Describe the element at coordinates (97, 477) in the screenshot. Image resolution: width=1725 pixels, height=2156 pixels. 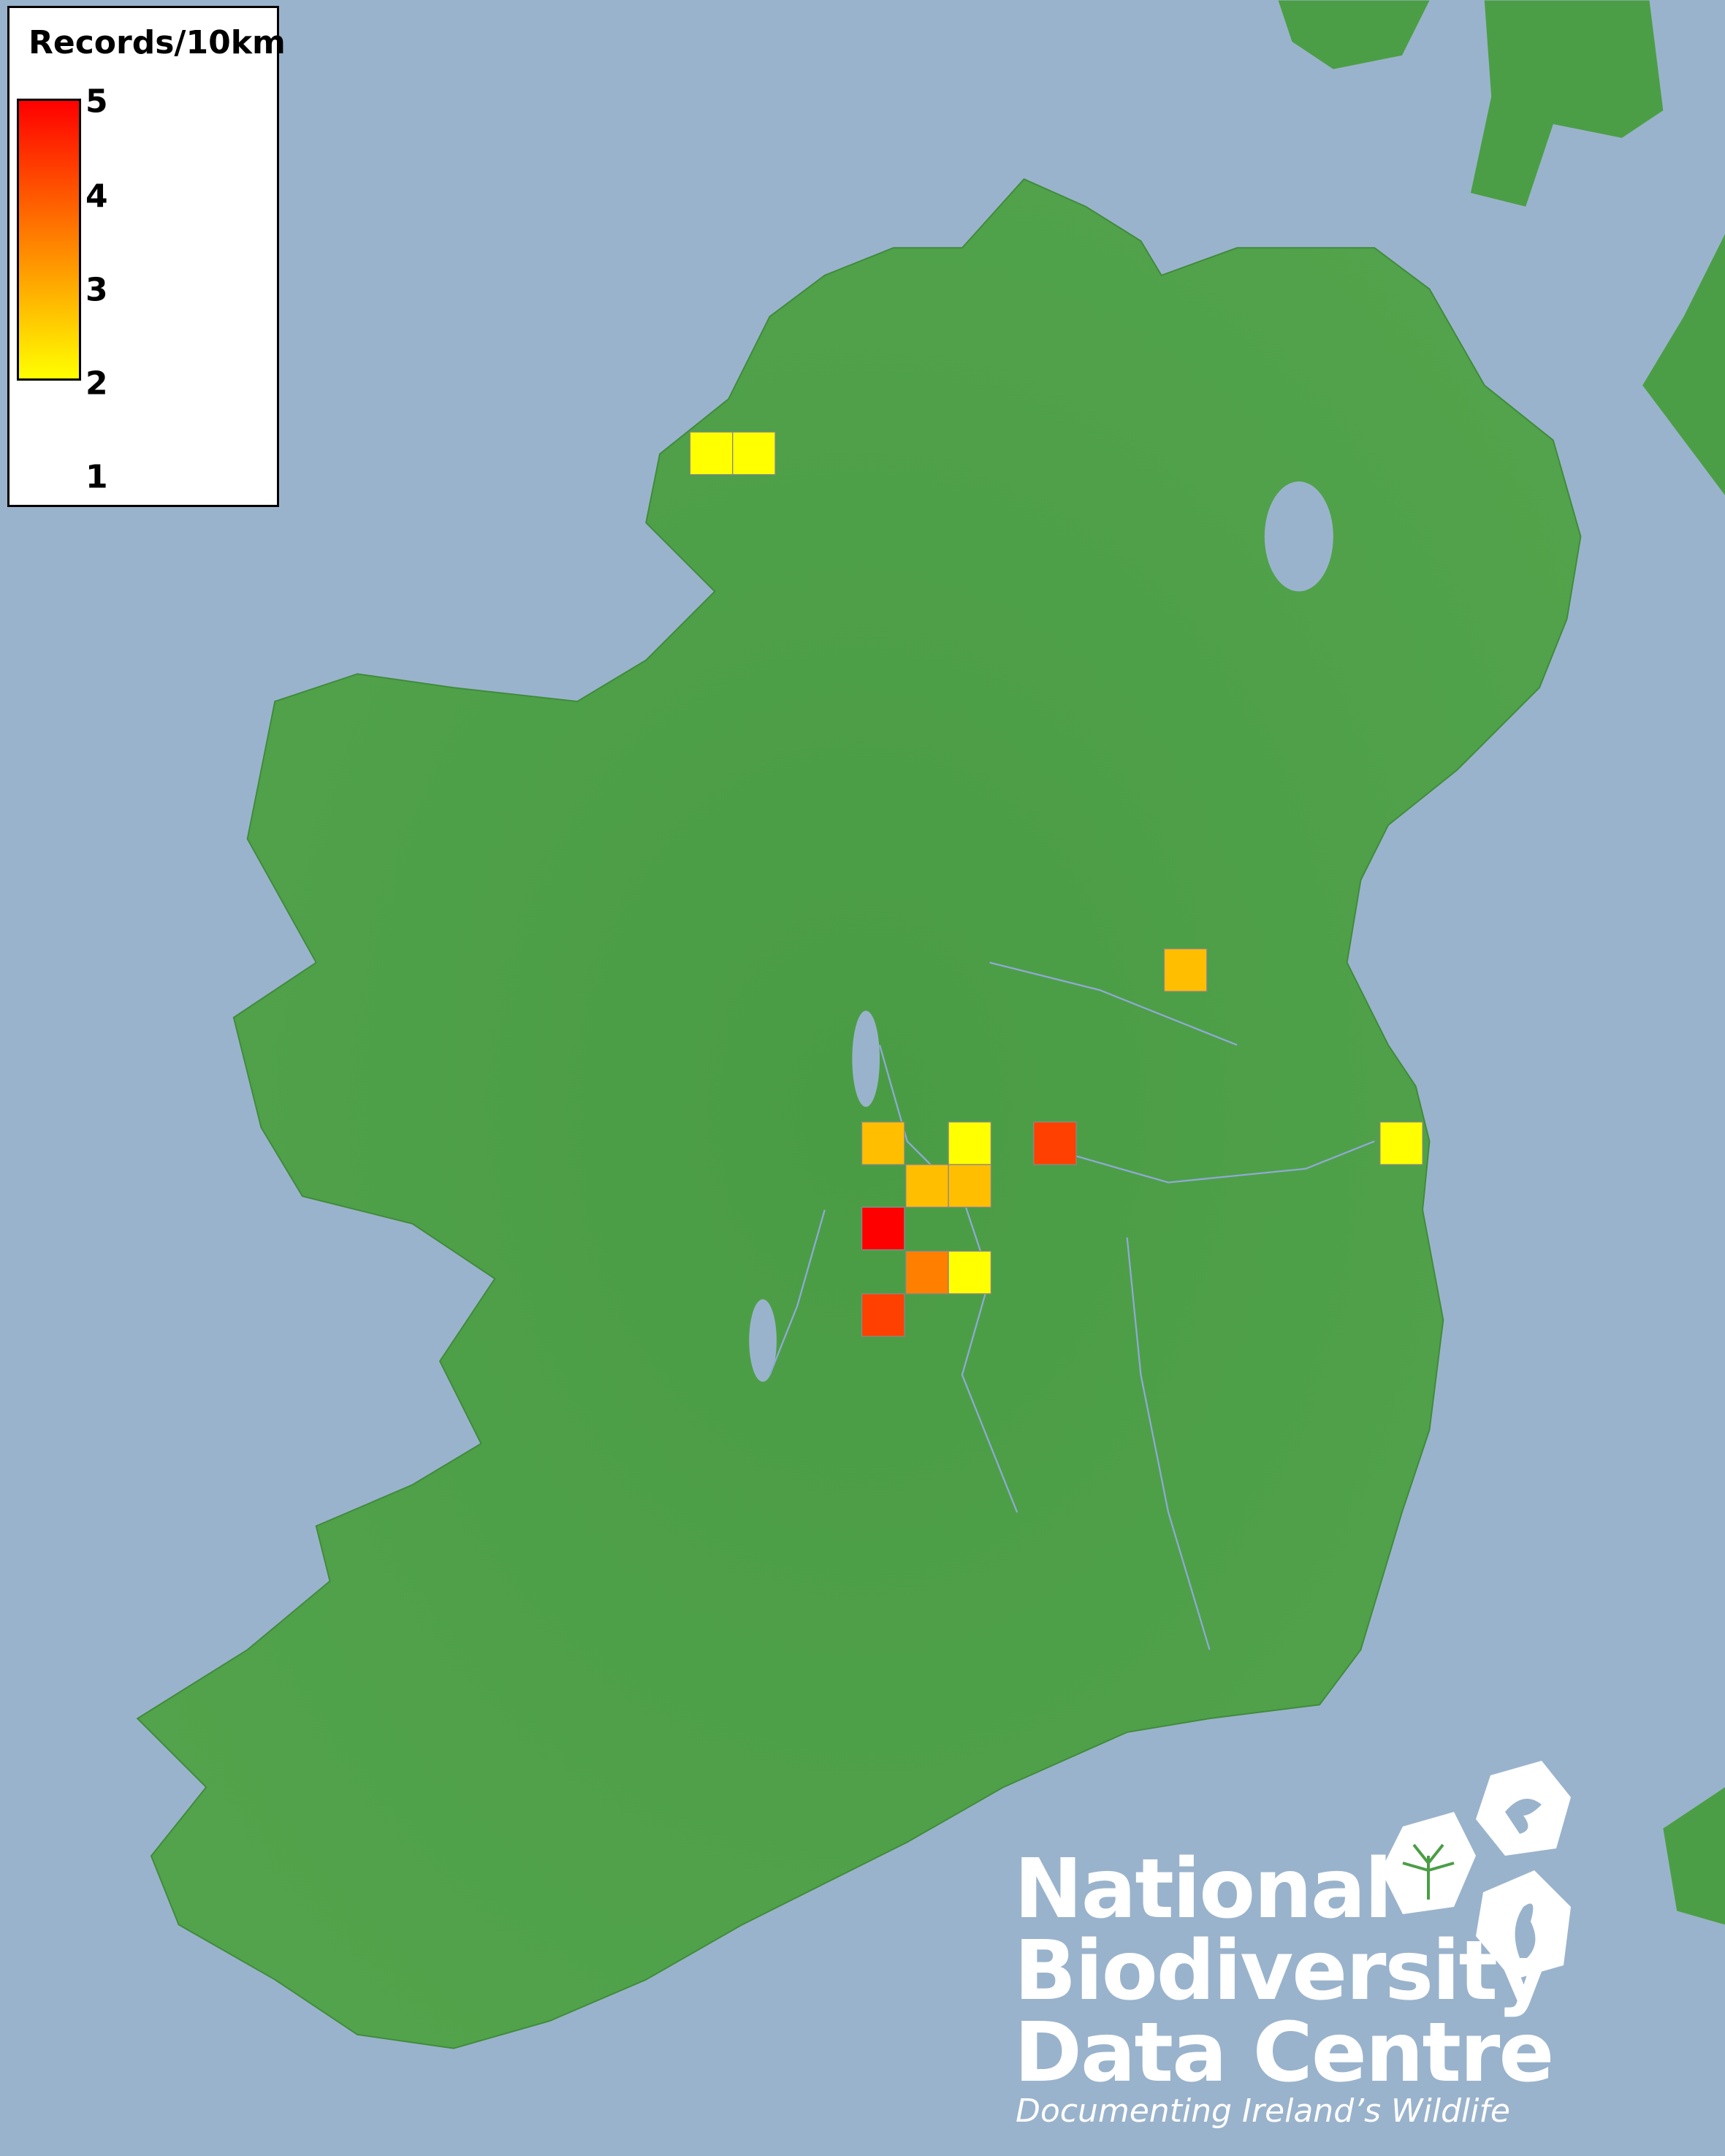
I see `legend-tick-1: 1` at that location.